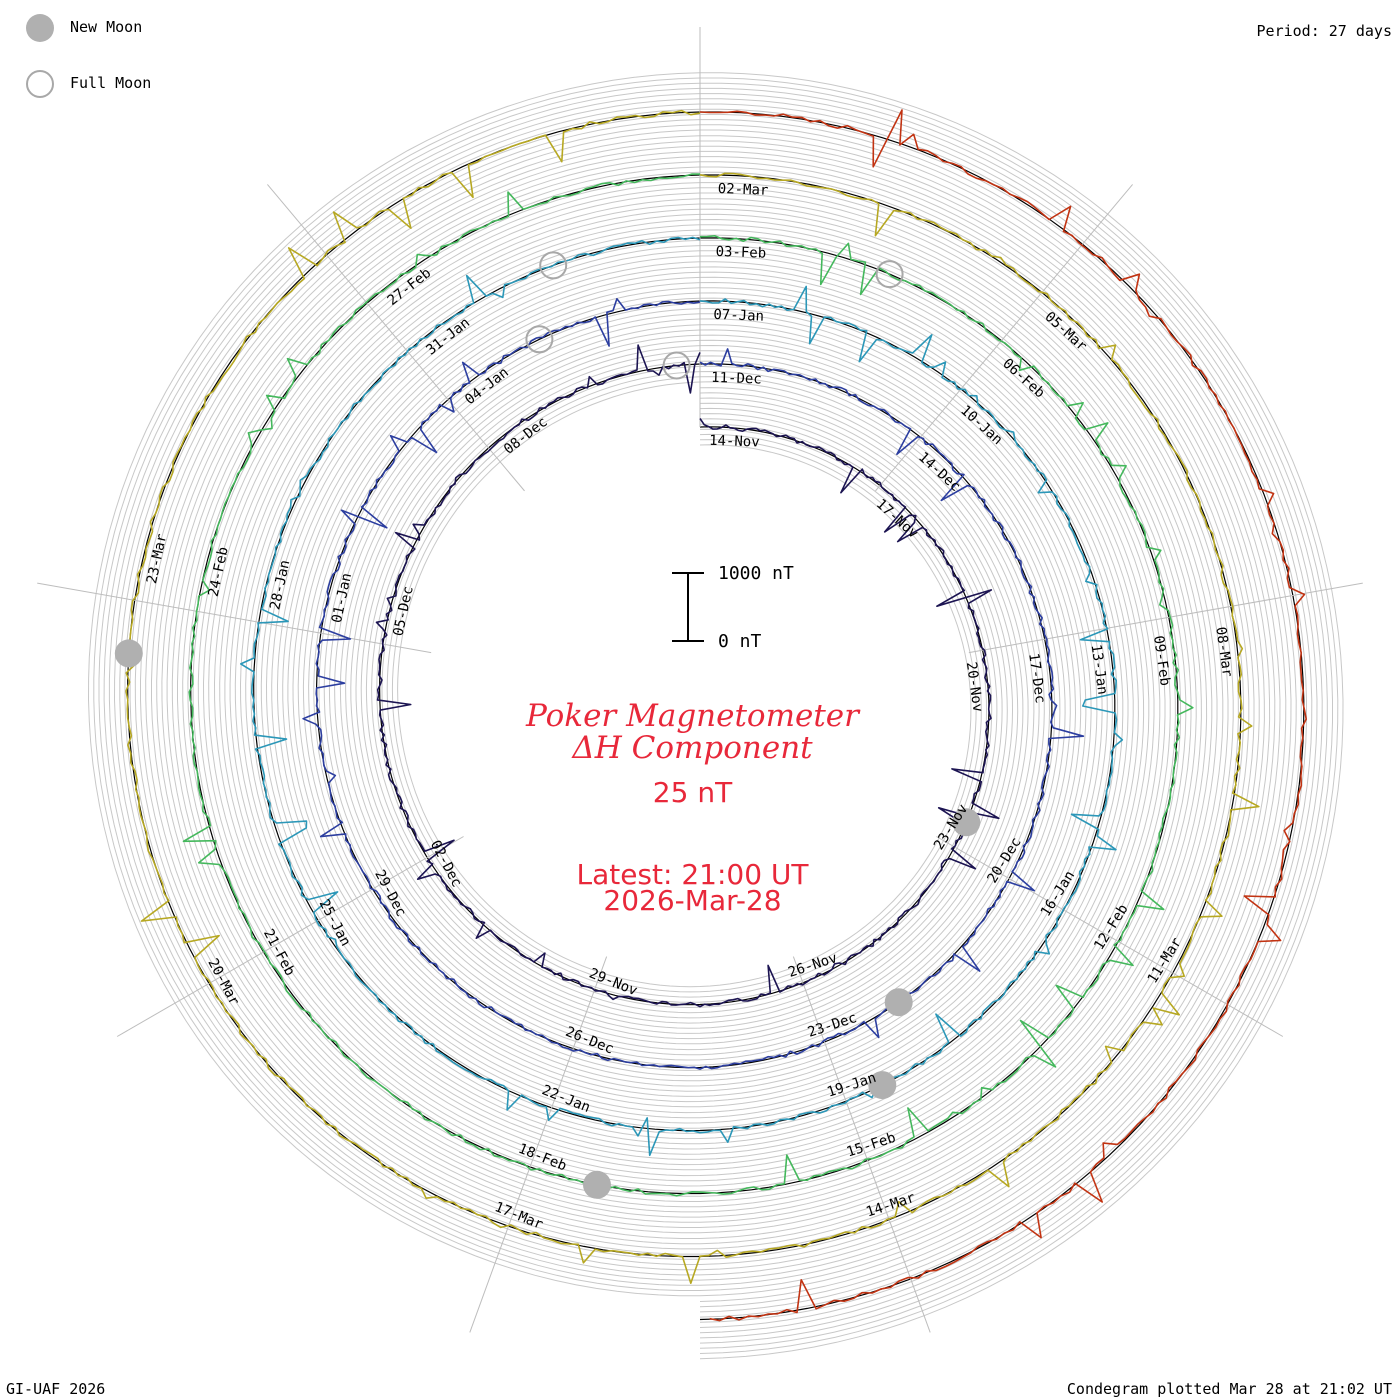 The height and width of the screenshot is (1400, 1400). I want to click on chart-subtitle: ΔH Component, so click(692, 748).